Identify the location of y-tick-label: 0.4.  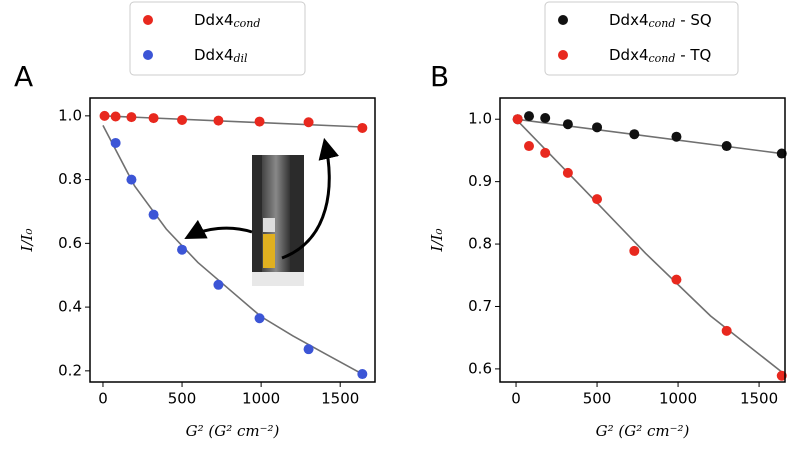
(70, 307).